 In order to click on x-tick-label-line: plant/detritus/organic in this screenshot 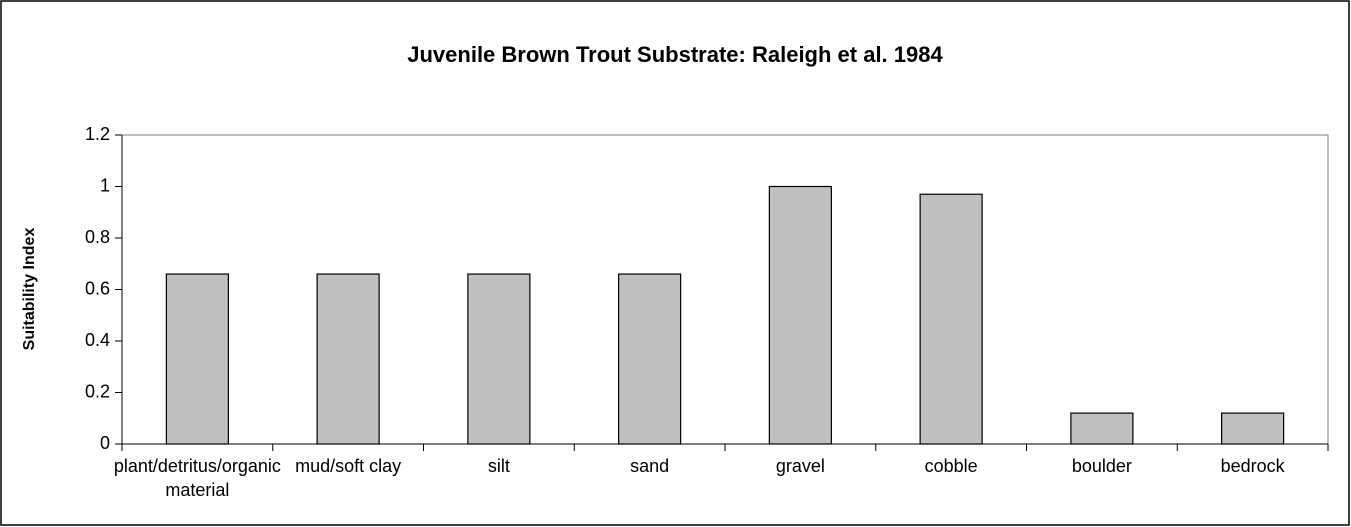, I will do `click(197, 466)`.